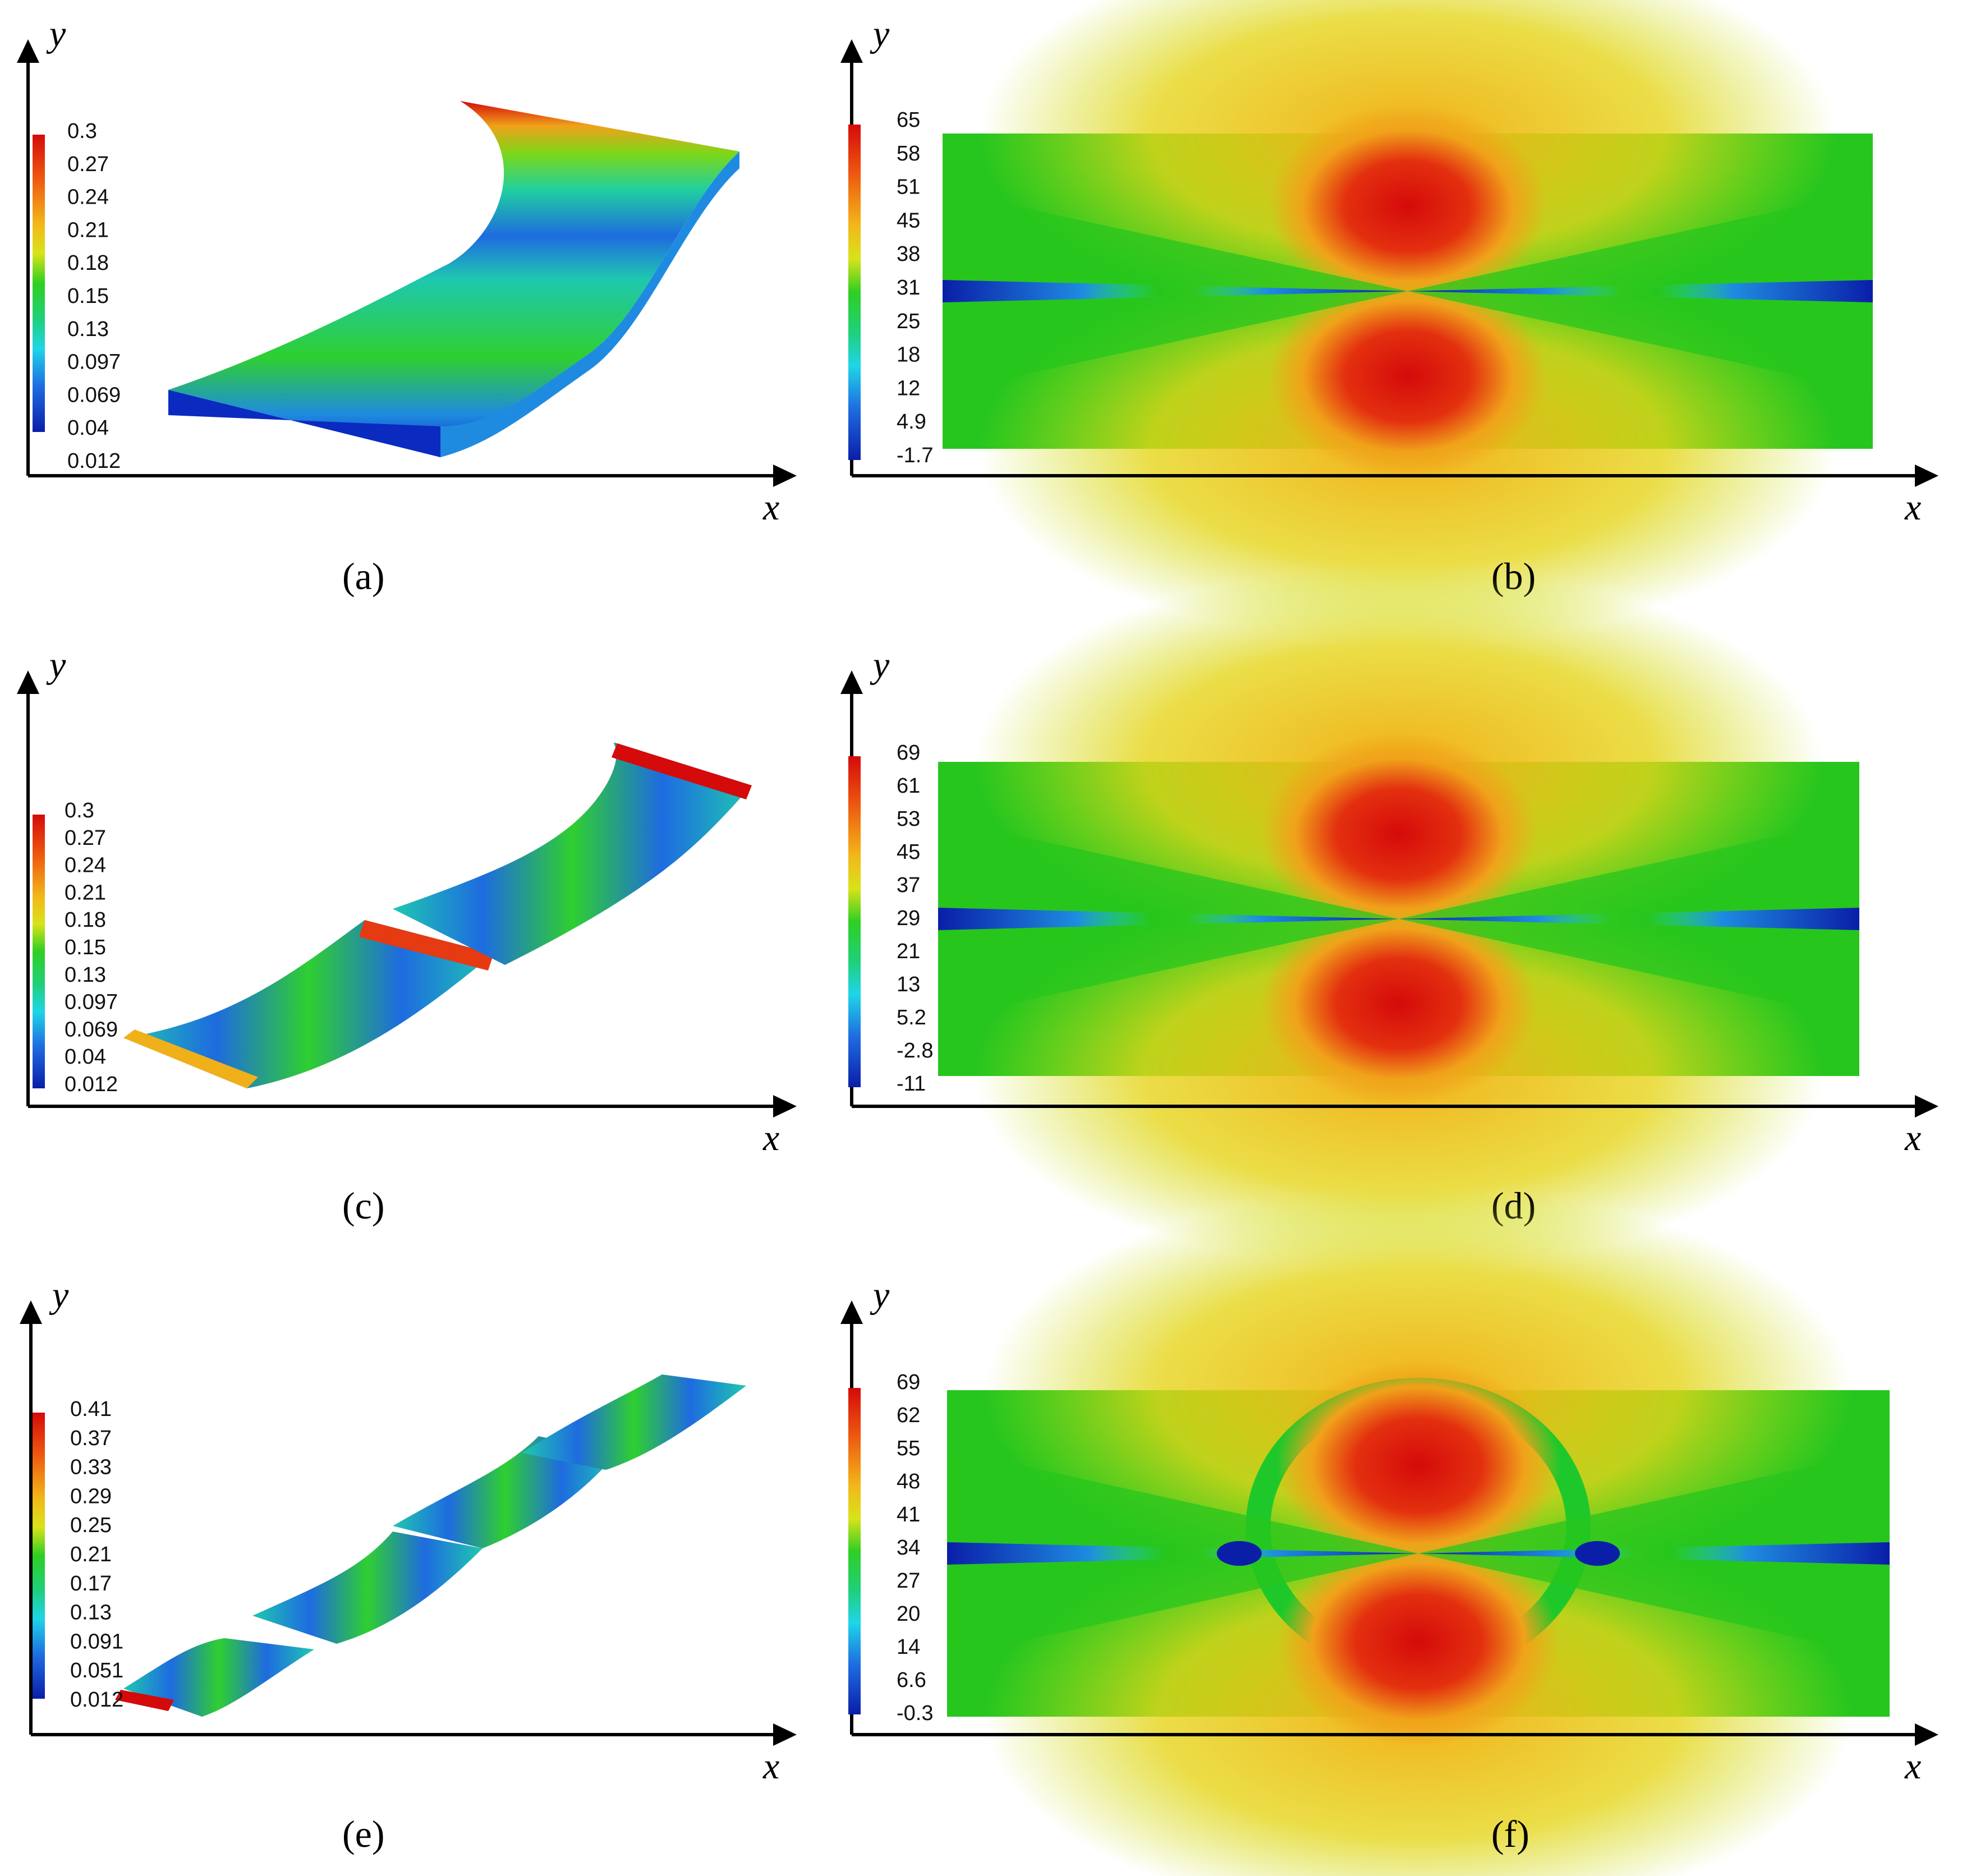 The width and height of the screenshot is (1962, 1876). I want to click on colorbar-tick-label: 69, so click(909, 753).